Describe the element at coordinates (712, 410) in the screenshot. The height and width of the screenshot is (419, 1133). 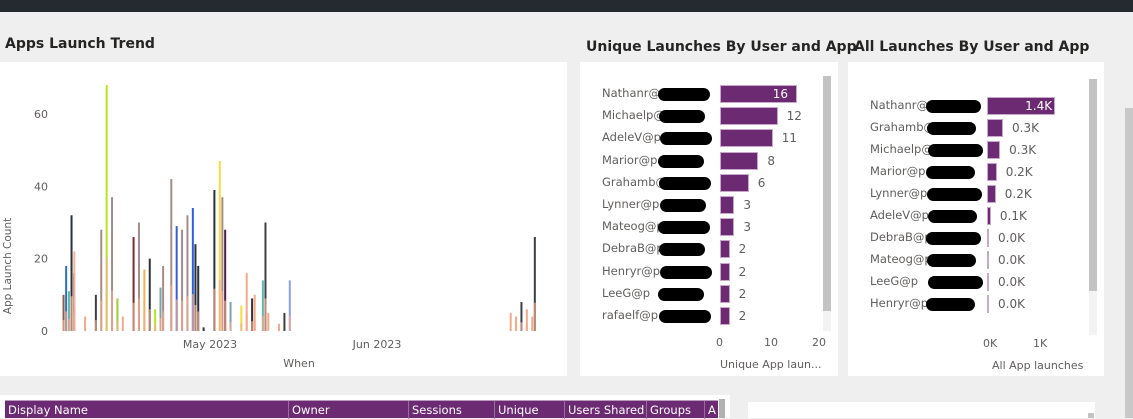
I see `column-header: A` at that location.